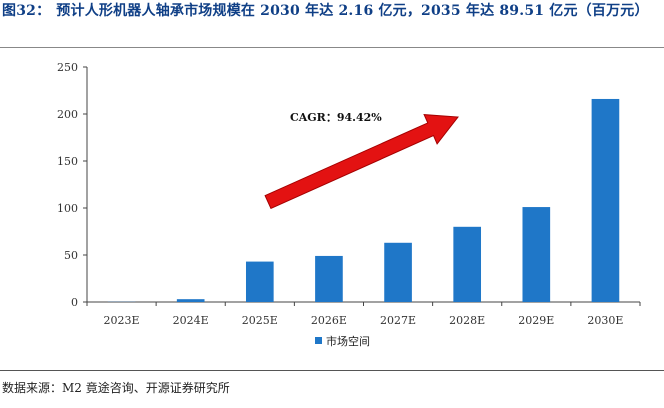 The height and width of the screenshot is (408, 664). I want to click on x-tick-label: 2025E, so click(260, 320).